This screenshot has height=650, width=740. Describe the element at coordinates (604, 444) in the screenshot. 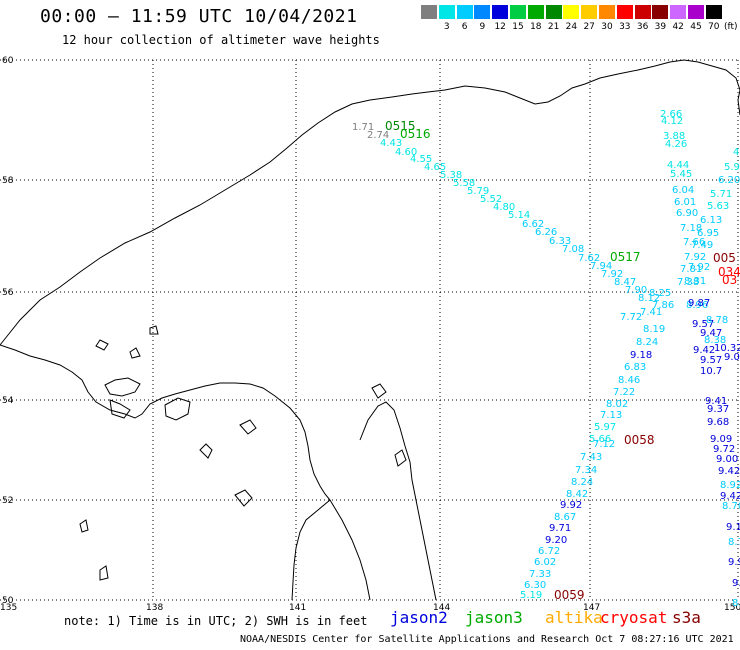

I see `wave-height-value: 7.12` at that location.